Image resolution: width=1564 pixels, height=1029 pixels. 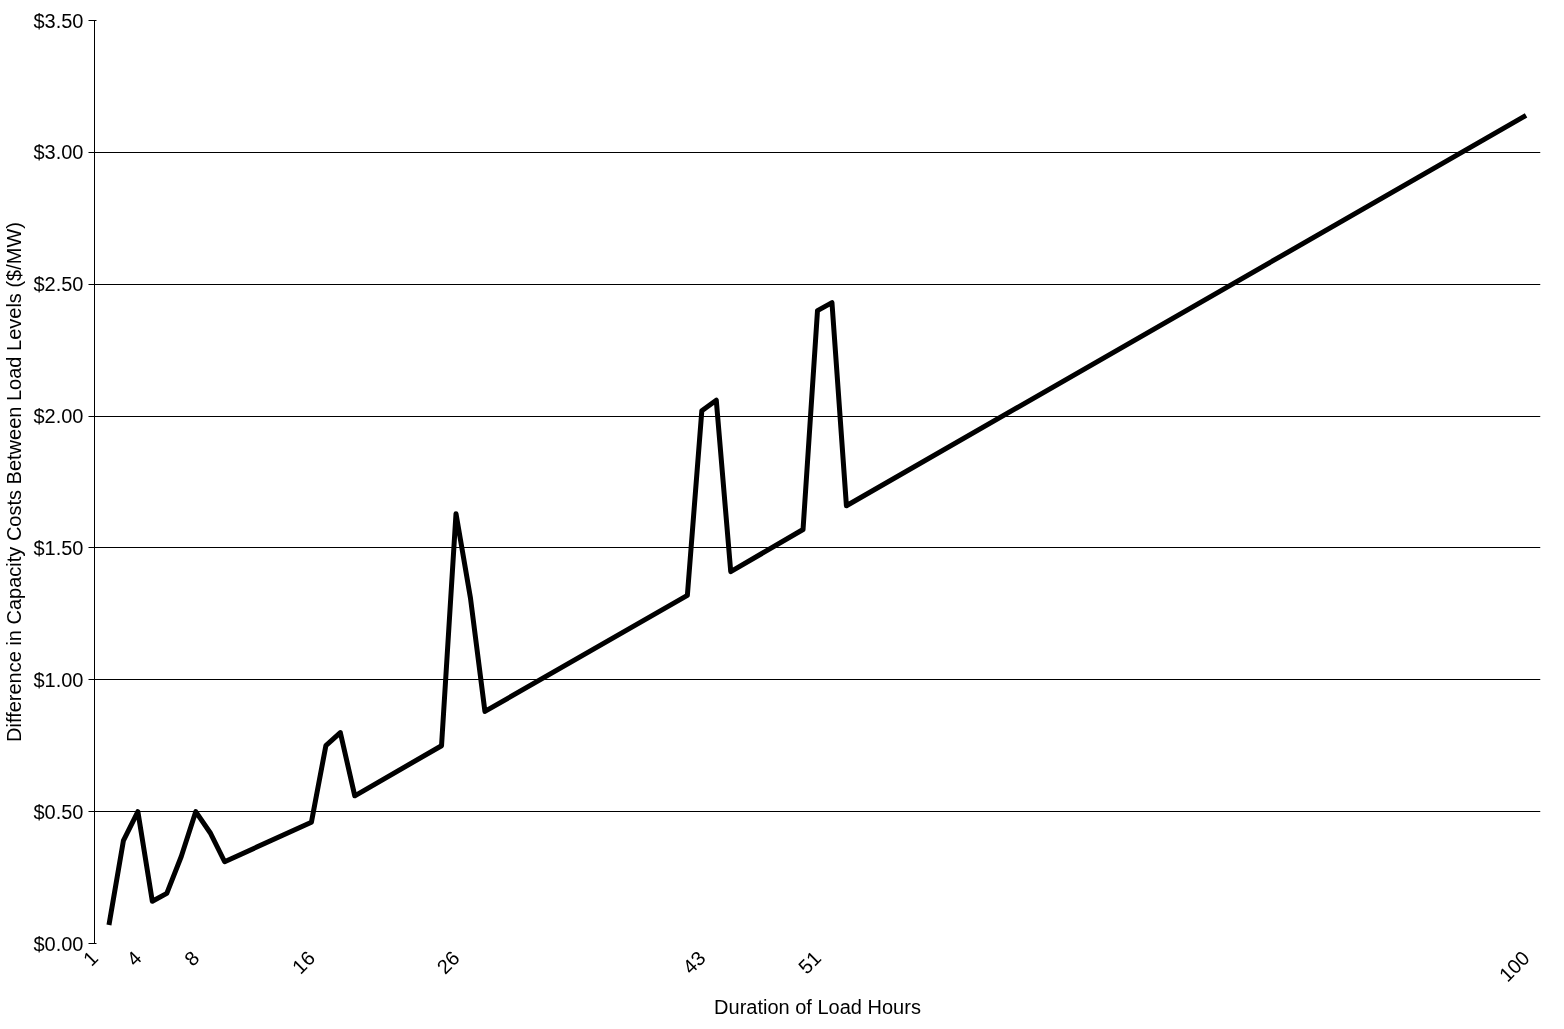 What do you see at coordinates (303, 962) in the screenshot?
I see `x-tick-label: 16` at bounding box center [303, 962].